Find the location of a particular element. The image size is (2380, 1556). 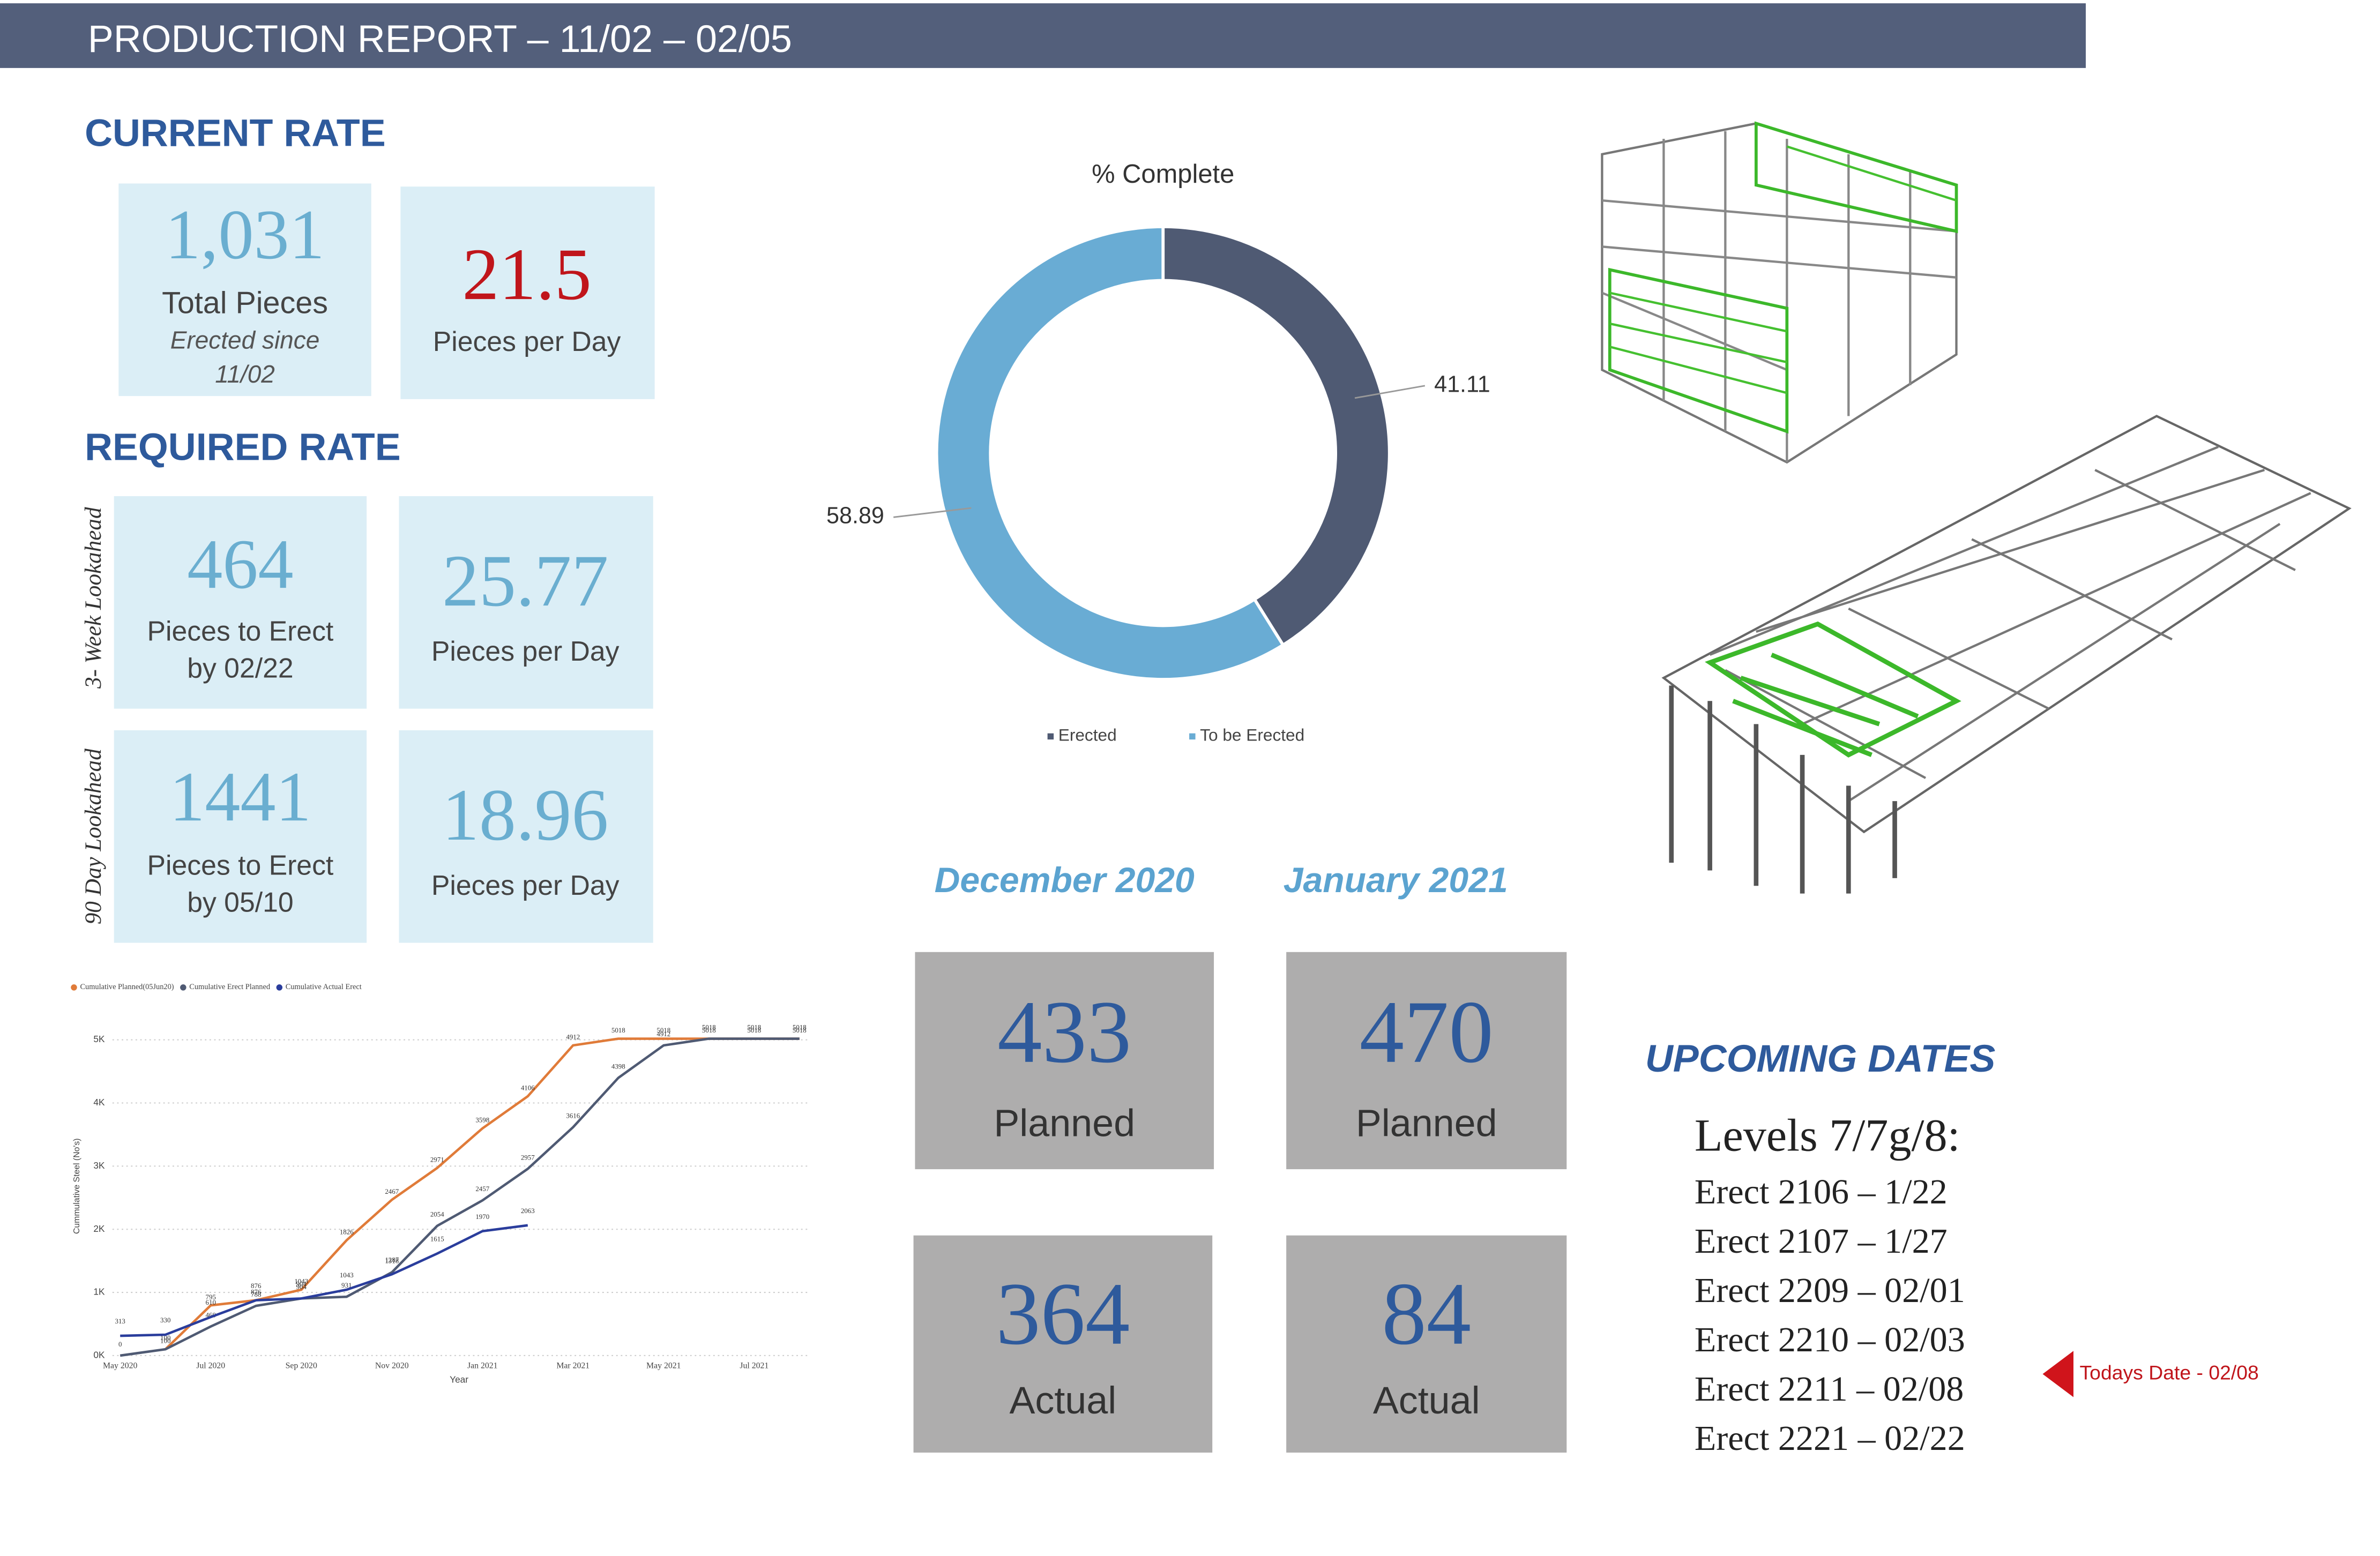

card-value: 1,031 is located at coordinates (245, 235).